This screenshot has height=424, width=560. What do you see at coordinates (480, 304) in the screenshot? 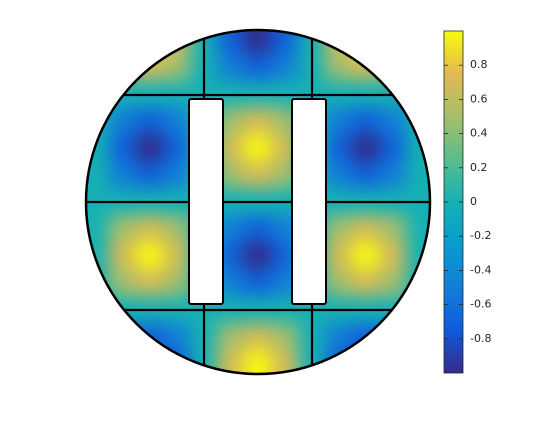
I see `colorbar-tick-label: -0.6` at bounding box center [480, 304].